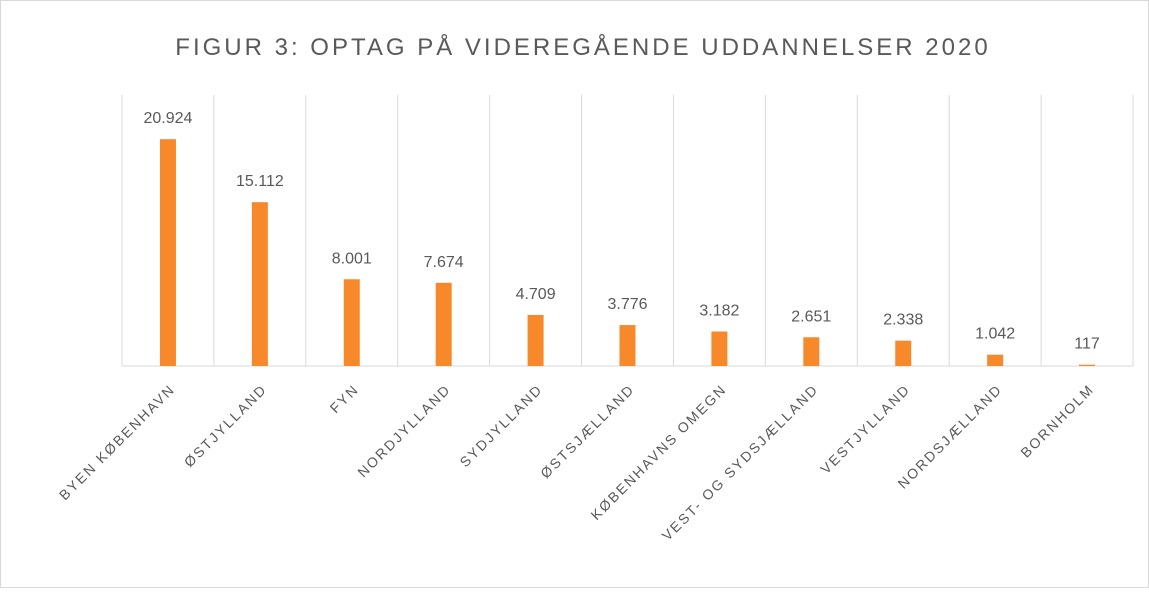 The width and height of the screenshot is (1149, 593). I want to click on value-label: 3.776, so click(627, 304).